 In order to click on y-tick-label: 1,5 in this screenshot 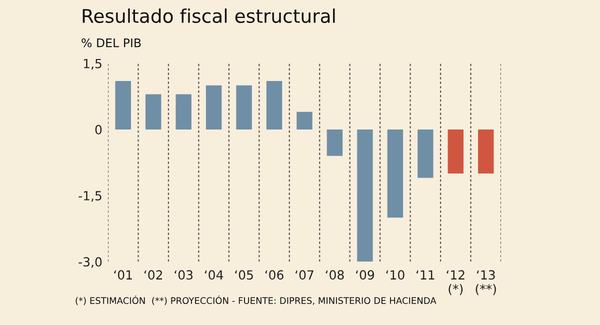, I will do `click(93, 64)`.